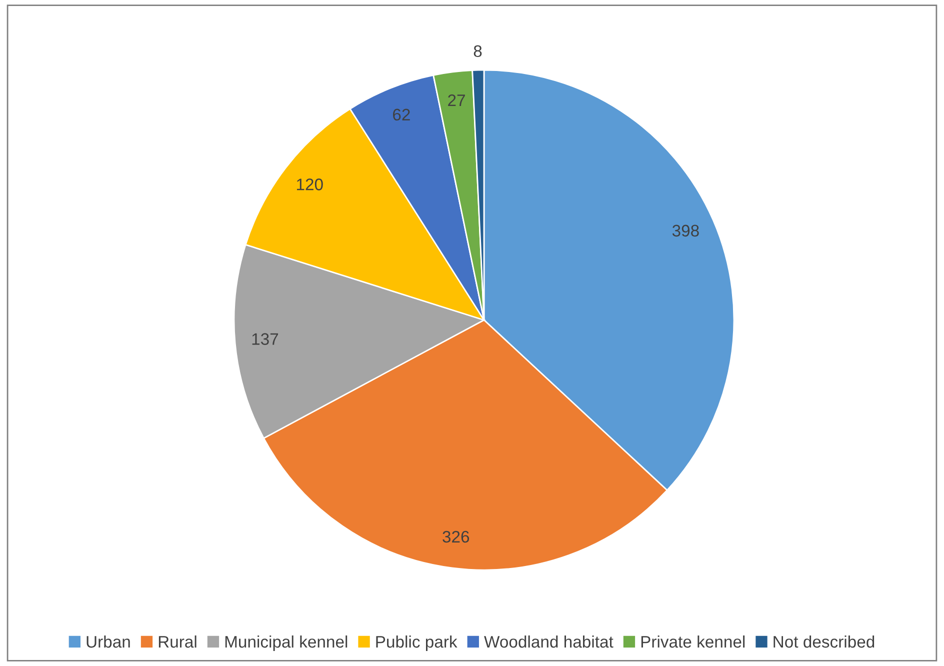 The image size is (944, 666). Describe the element at coordinates (401, 114) in the screenshot. I see `data-label: 62` at that location.